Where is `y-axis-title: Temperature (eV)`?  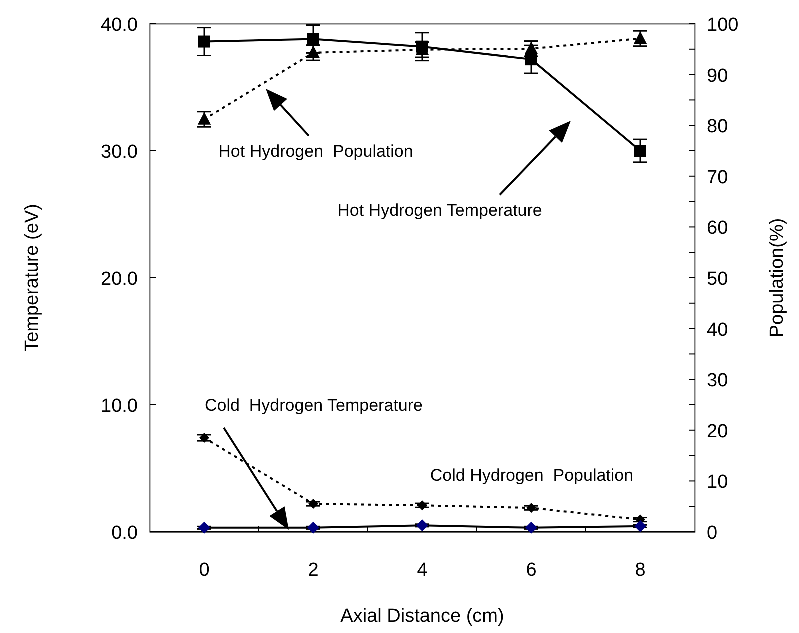 y-axis-title: Temperature (eV) is located at coordinates (32, 278).